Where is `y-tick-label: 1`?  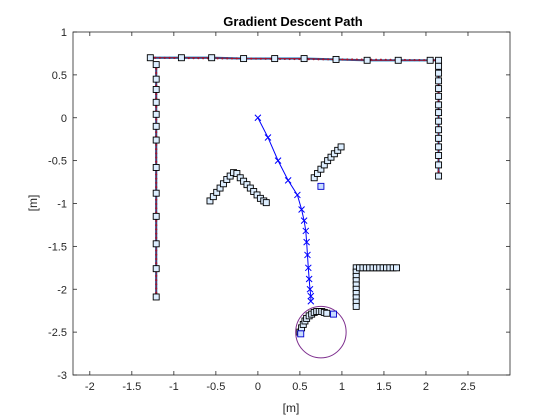 y-tick-label: 1 is located at coordinates (64, 33).